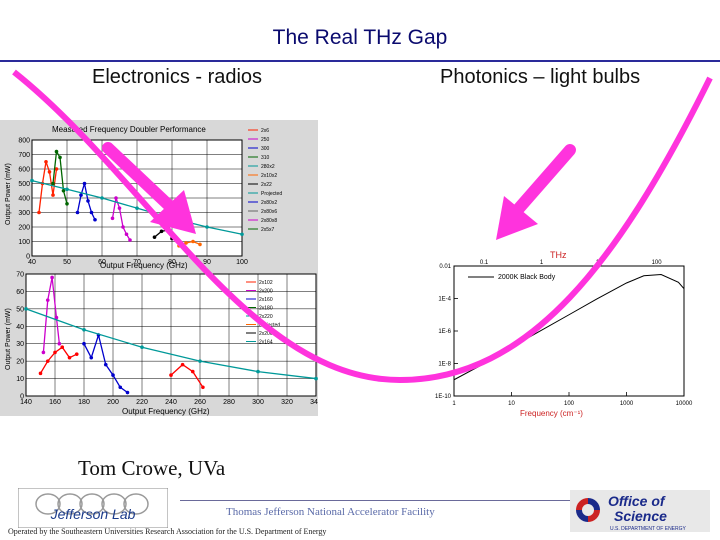 This screenshot has width=720, height=540. Describe the element at coordinates (265, 158) in the screenshot. I see `legend-entry: 310` at that location.